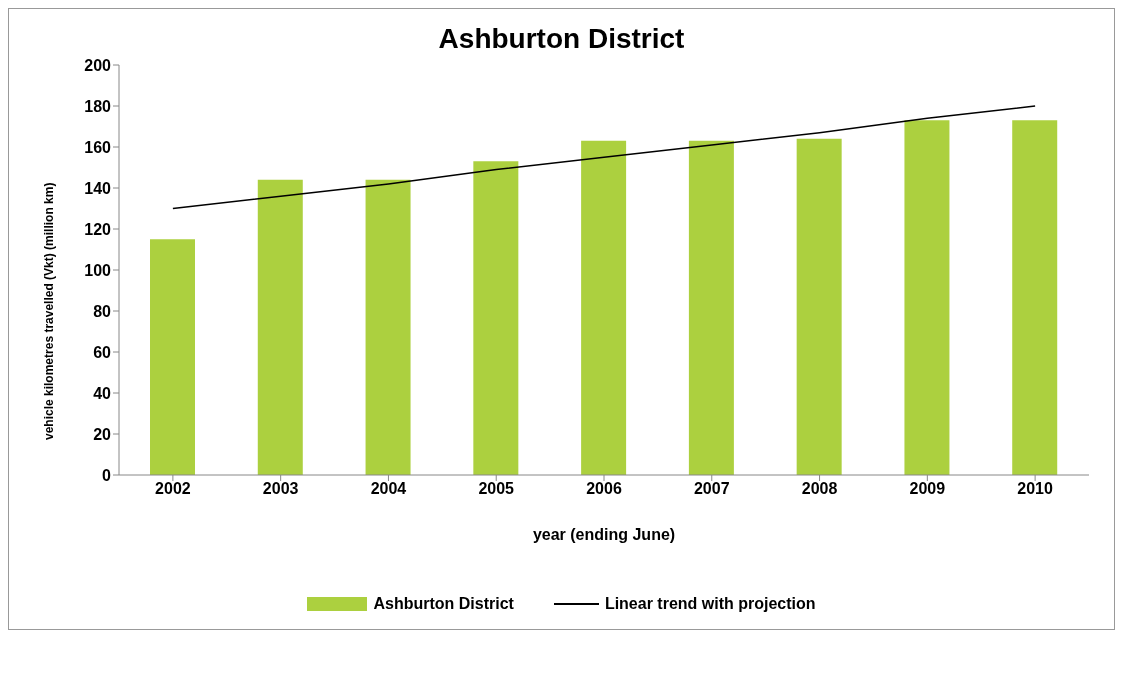 This screenshot has width=1127, height=673. I want to click on y-tick-label: 140, so click(98, 188).